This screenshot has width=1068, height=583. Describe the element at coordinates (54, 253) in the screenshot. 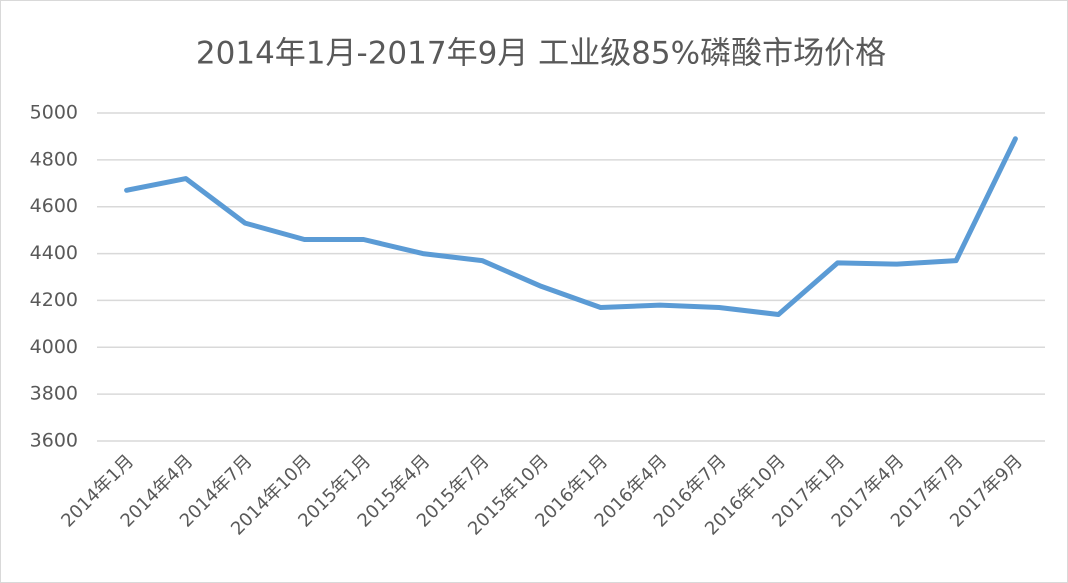

I see `y-tick-label: 4400` at that location.